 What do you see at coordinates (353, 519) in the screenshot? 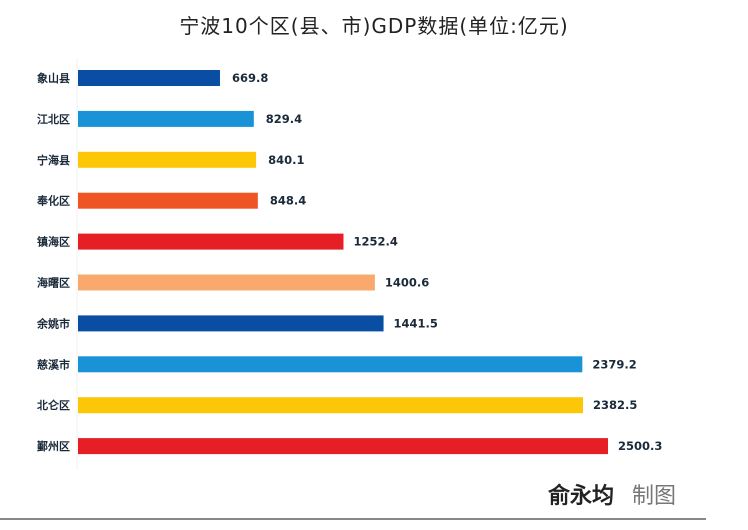
I see `bottom-rule` at bounding box center [353, 519].